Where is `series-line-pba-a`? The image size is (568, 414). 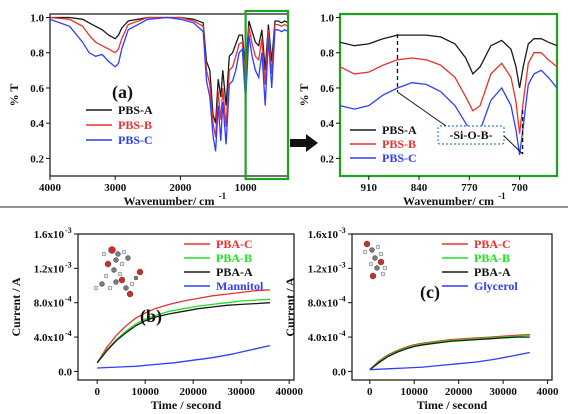
series-line-pba-a is located at coordinates (449, 353).